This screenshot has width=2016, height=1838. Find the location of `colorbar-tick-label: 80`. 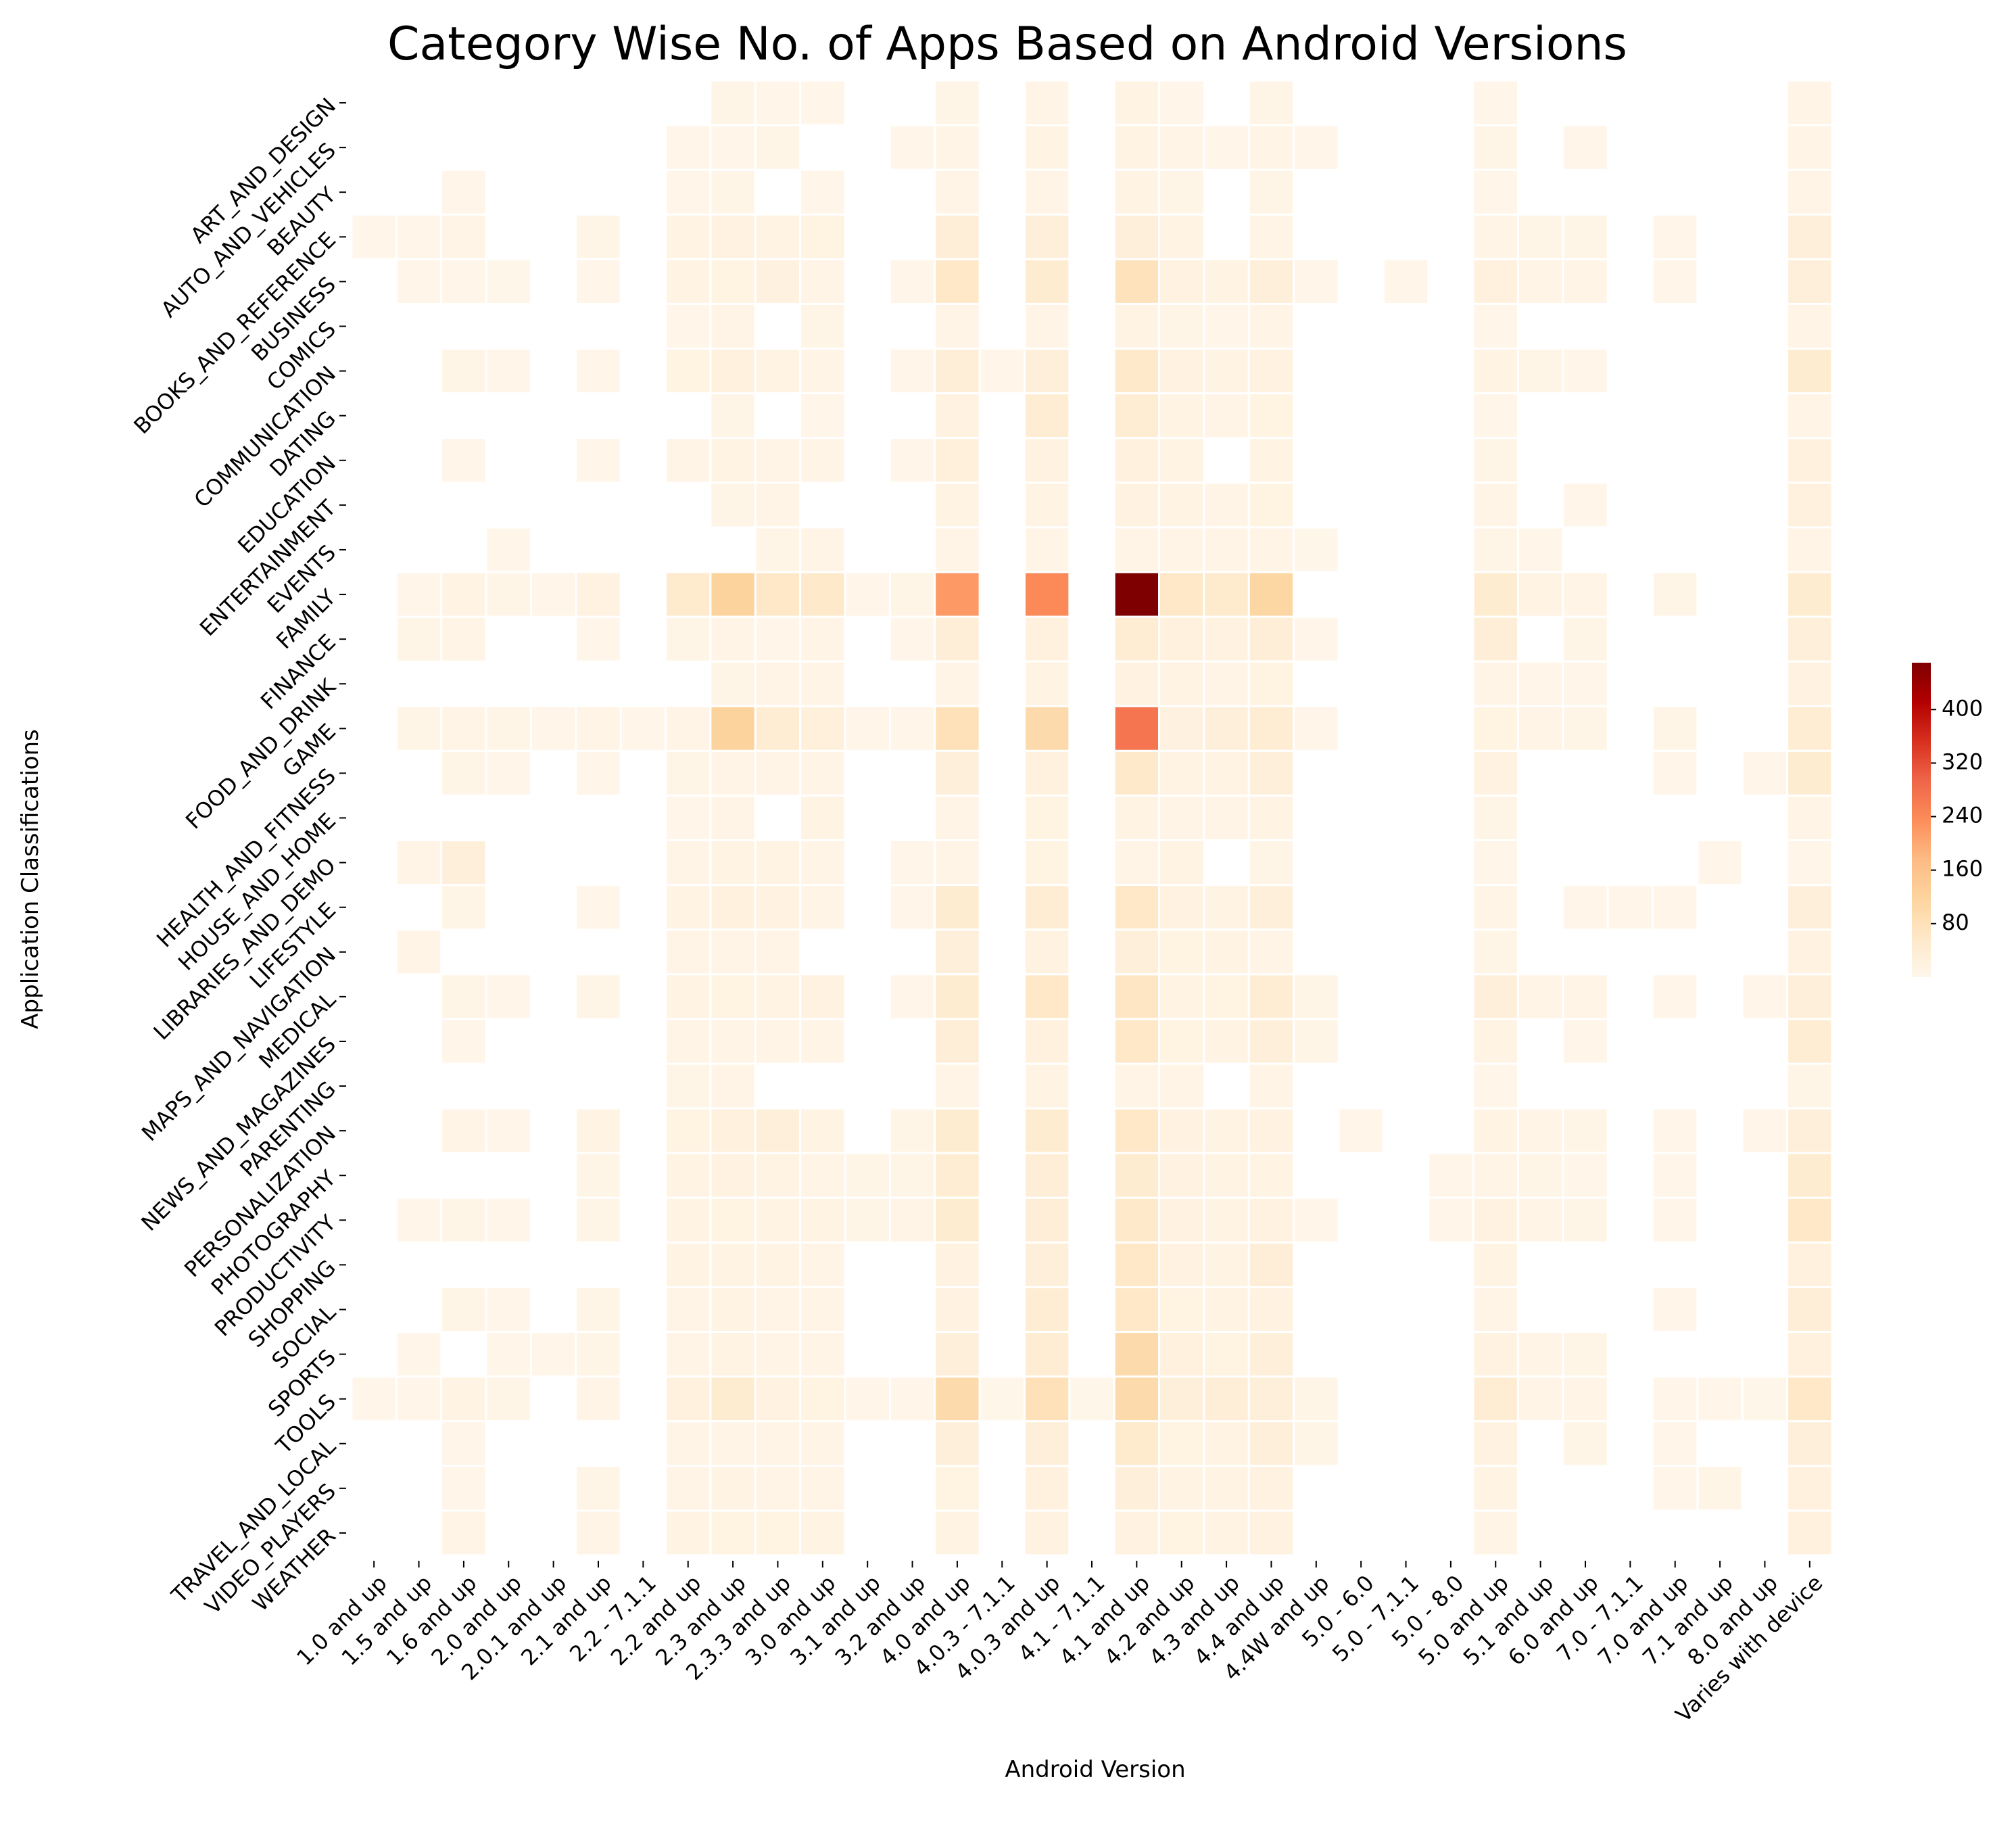

colorbar-tick-label: 80 is located at coordinates (1956, 923).